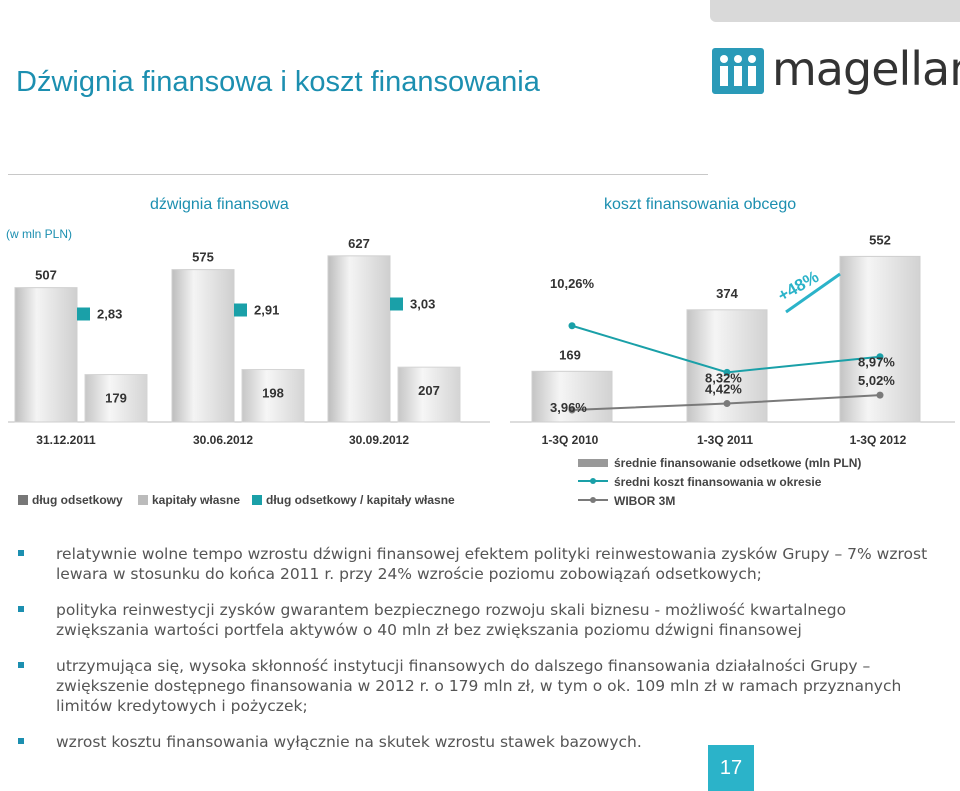 This screenshot has height=791, width=960. What do you see at coordinates (700, 204) in the screenshot?
I see `right-chart-subtitle: koszt finansowania obcego` at bounding box center [700, 204].